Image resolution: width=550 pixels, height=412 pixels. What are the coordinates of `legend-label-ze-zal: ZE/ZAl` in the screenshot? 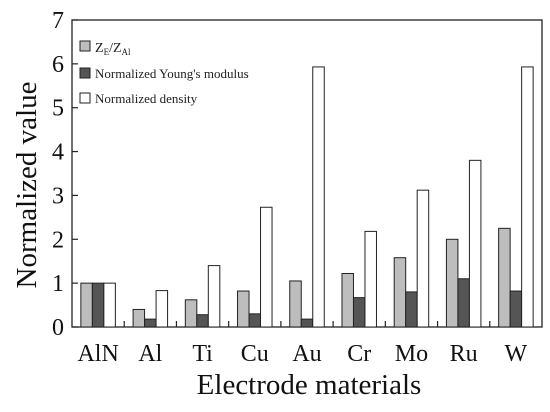 It's located at (113, 49).